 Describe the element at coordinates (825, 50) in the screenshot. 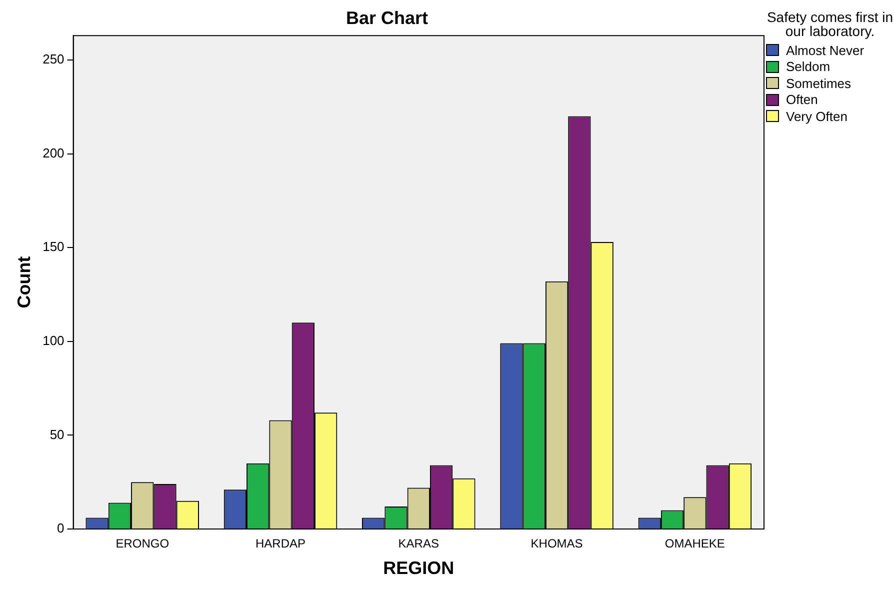

I see `legend-label: Almost Never` at that location.